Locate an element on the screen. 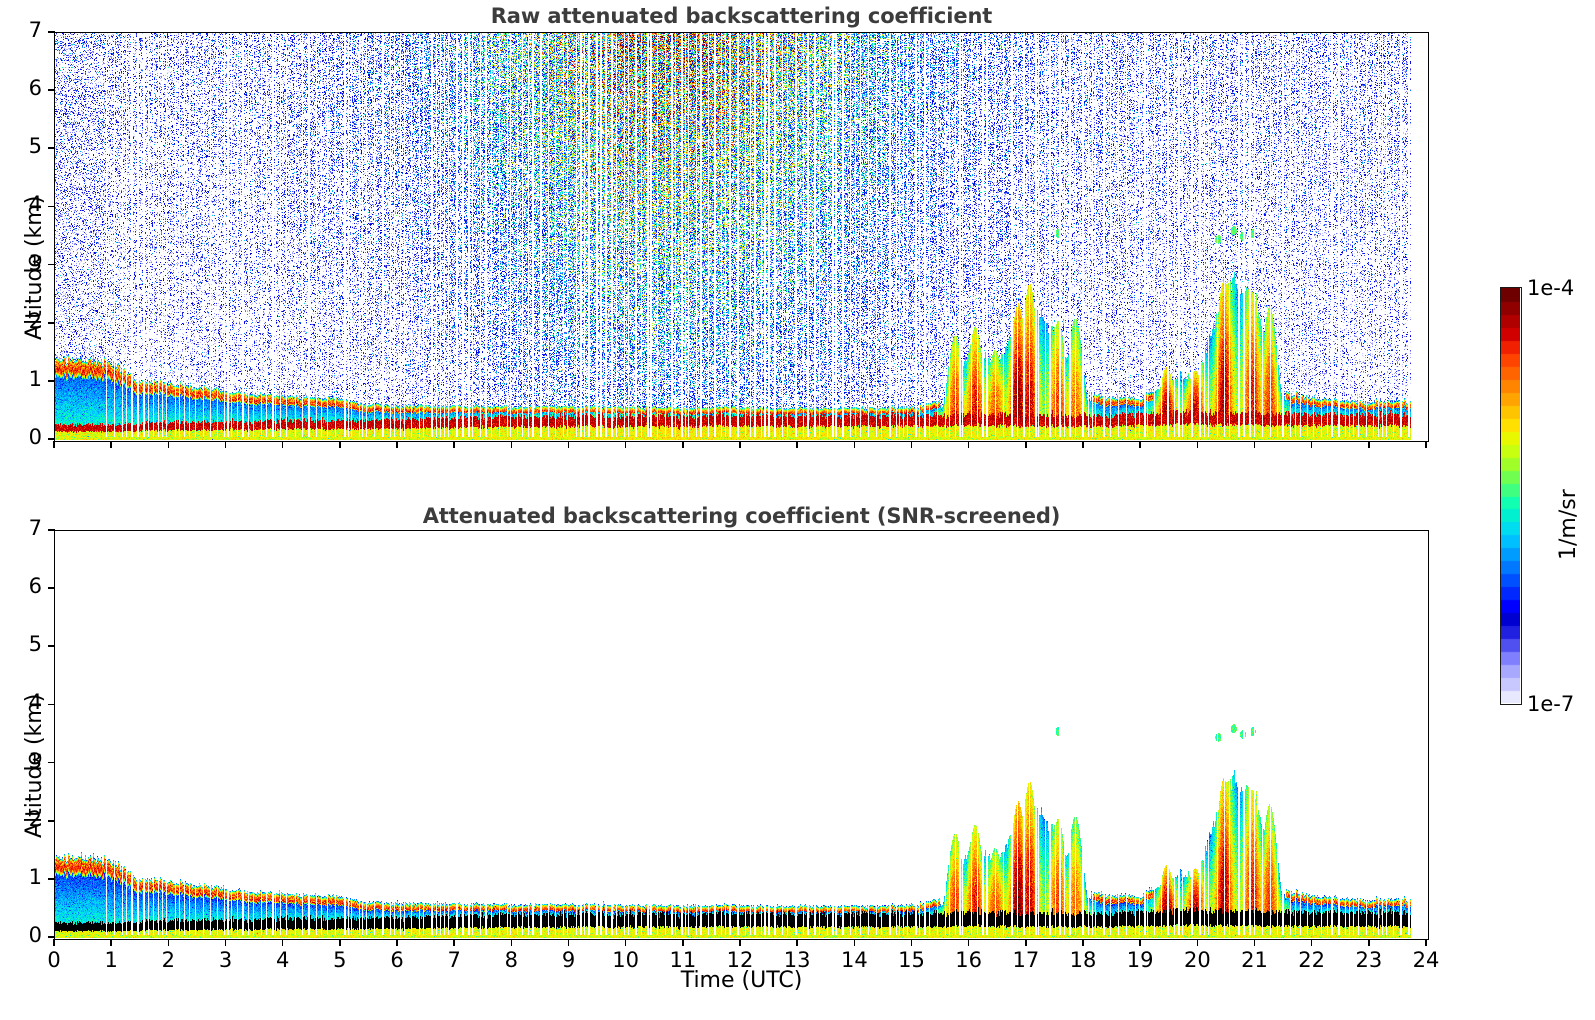  x-tick-label-13: 13 is located at coordinates (797, 960).